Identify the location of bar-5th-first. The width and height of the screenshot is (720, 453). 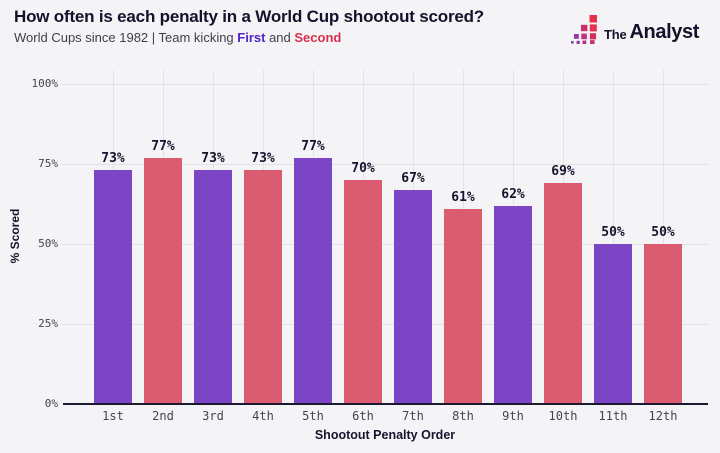
(313, 280).